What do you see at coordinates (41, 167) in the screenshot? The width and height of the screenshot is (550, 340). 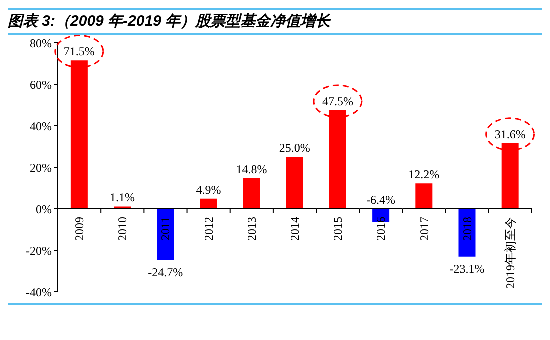 I see `y-tick-label: 20%` at bounding box center [41, 167].